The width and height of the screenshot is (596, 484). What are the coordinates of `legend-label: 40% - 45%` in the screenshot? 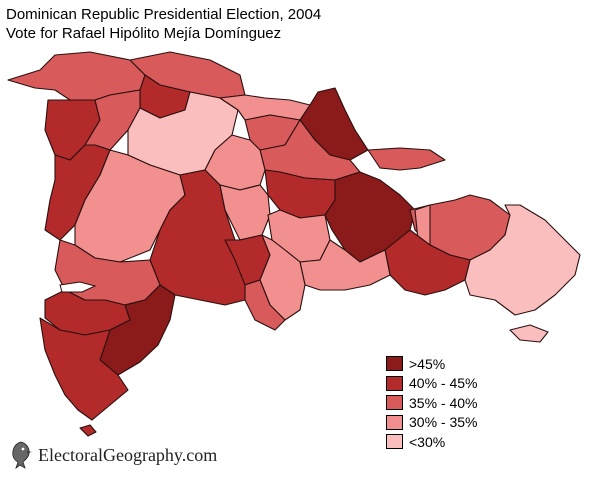 It's located at (443, 383).